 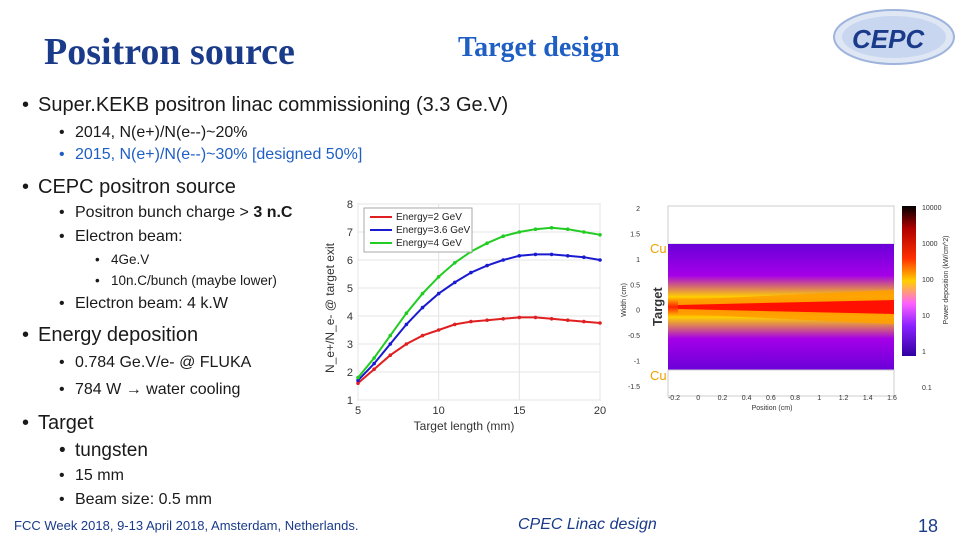 I want to click on arrow-right-icon: →, so click(x=133, y=389).